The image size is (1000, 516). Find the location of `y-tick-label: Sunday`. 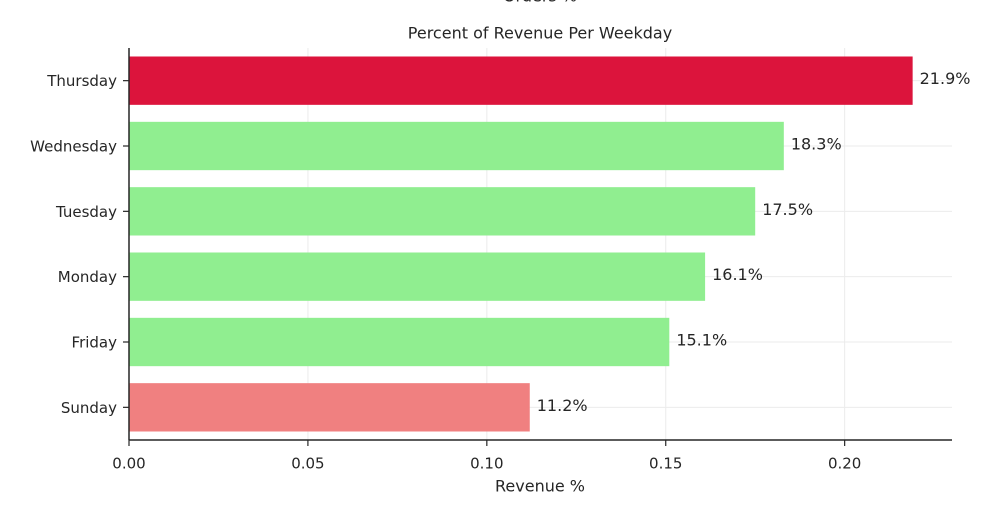

y-tick-label: Sunday is located at coordinates (89, 408).